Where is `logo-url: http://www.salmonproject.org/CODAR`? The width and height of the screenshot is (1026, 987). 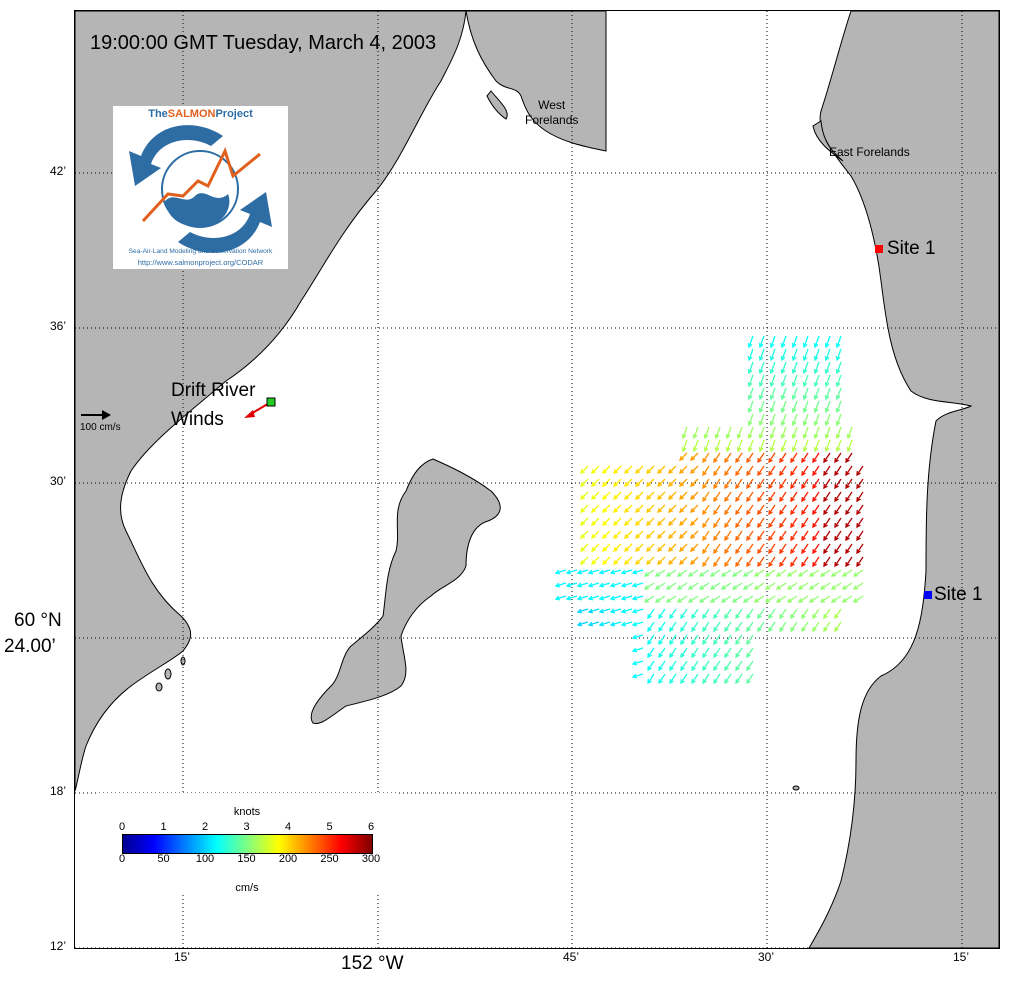 logo-url: http://www.salmonproject.org/CODAR is located at coordinates (200, 262).